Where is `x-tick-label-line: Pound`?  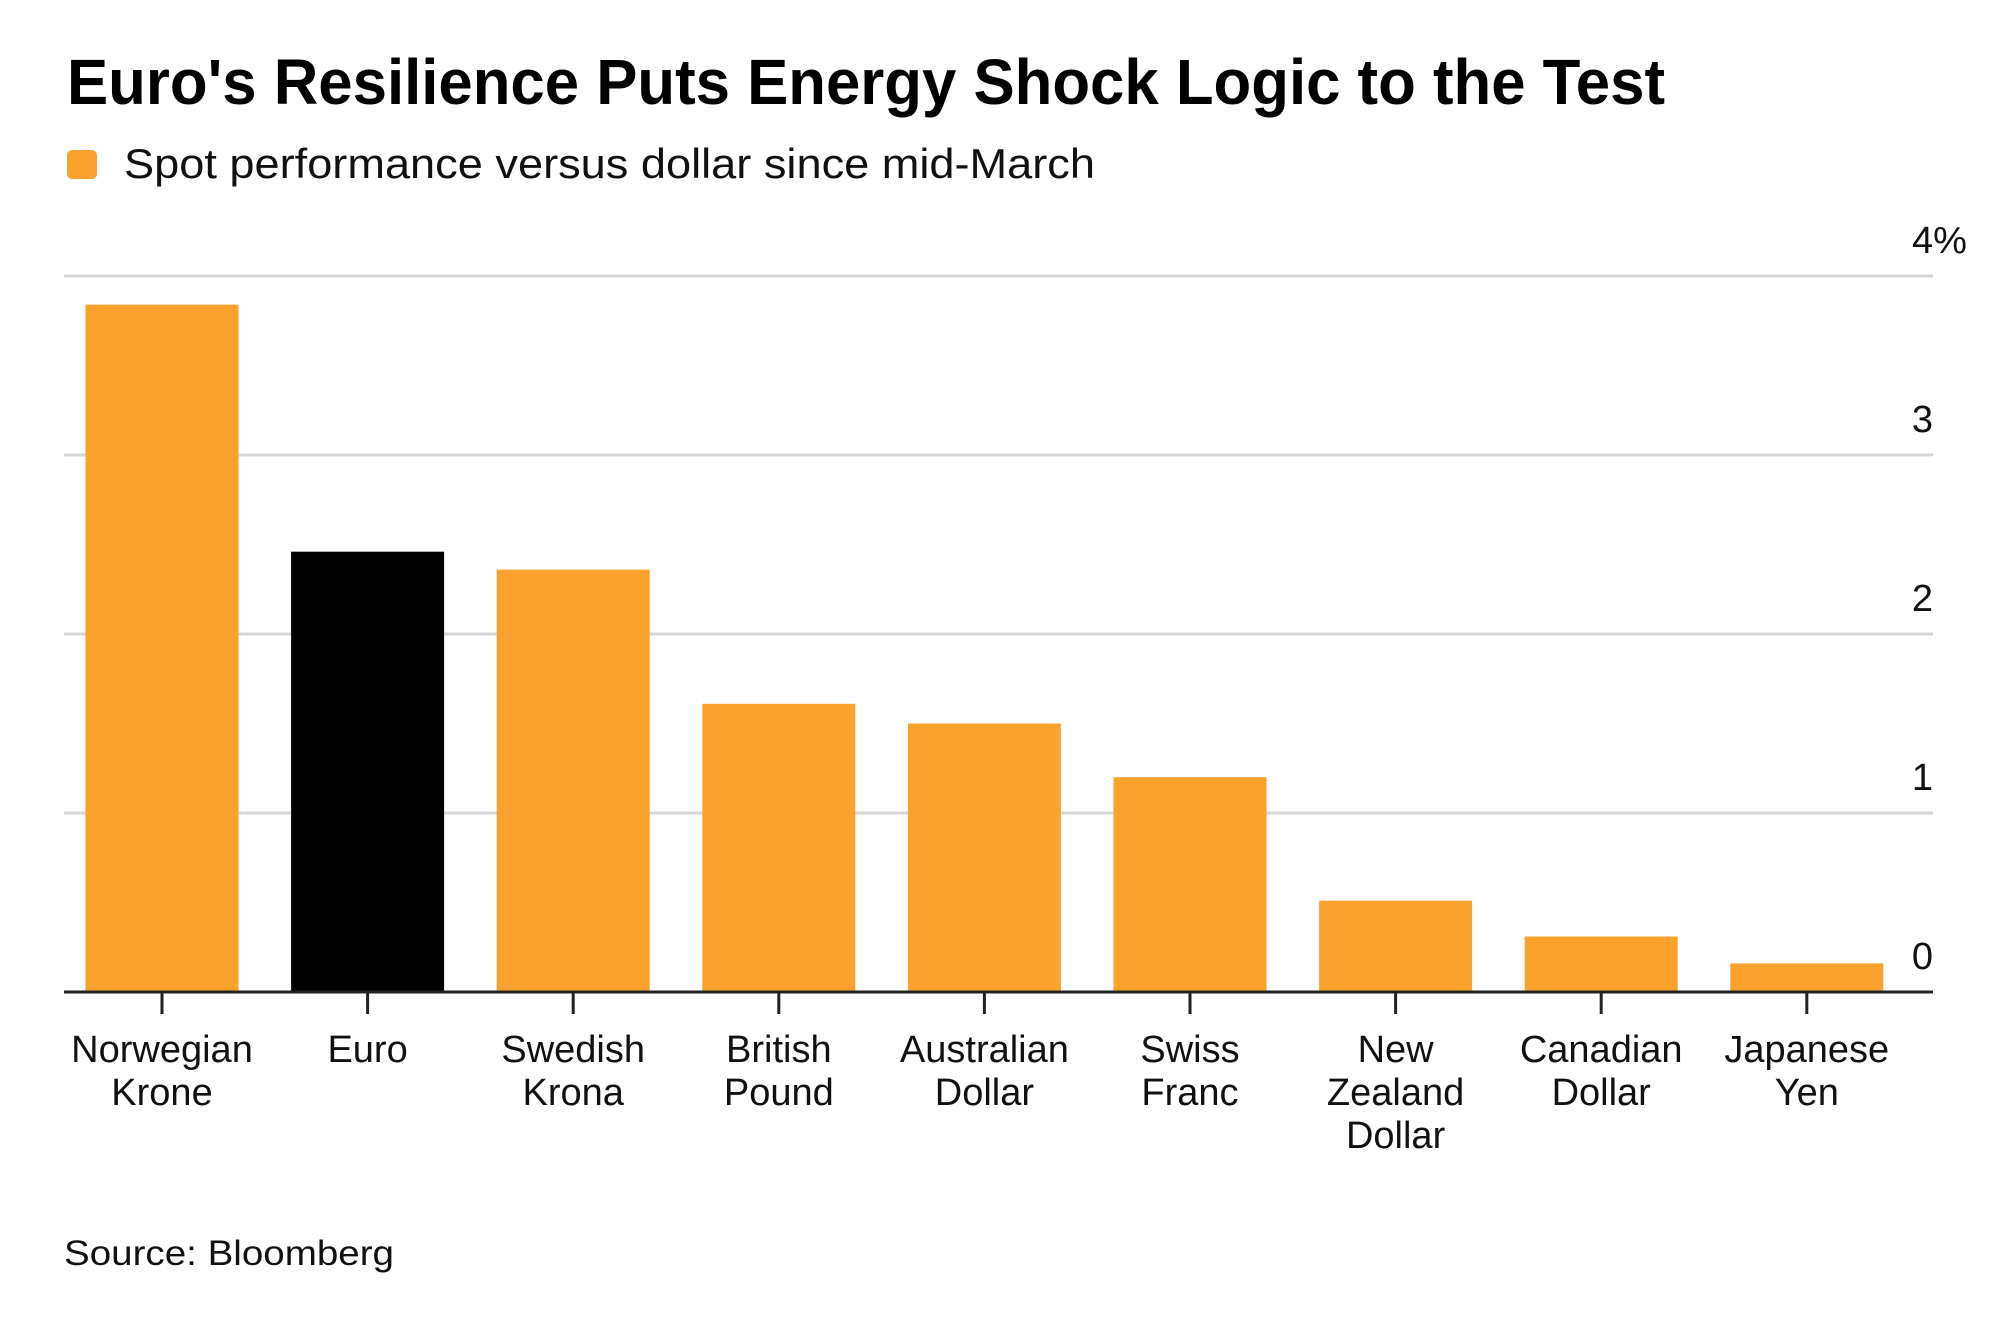 x-tick-label-line: Pound is located at coordinates (779, 1093).